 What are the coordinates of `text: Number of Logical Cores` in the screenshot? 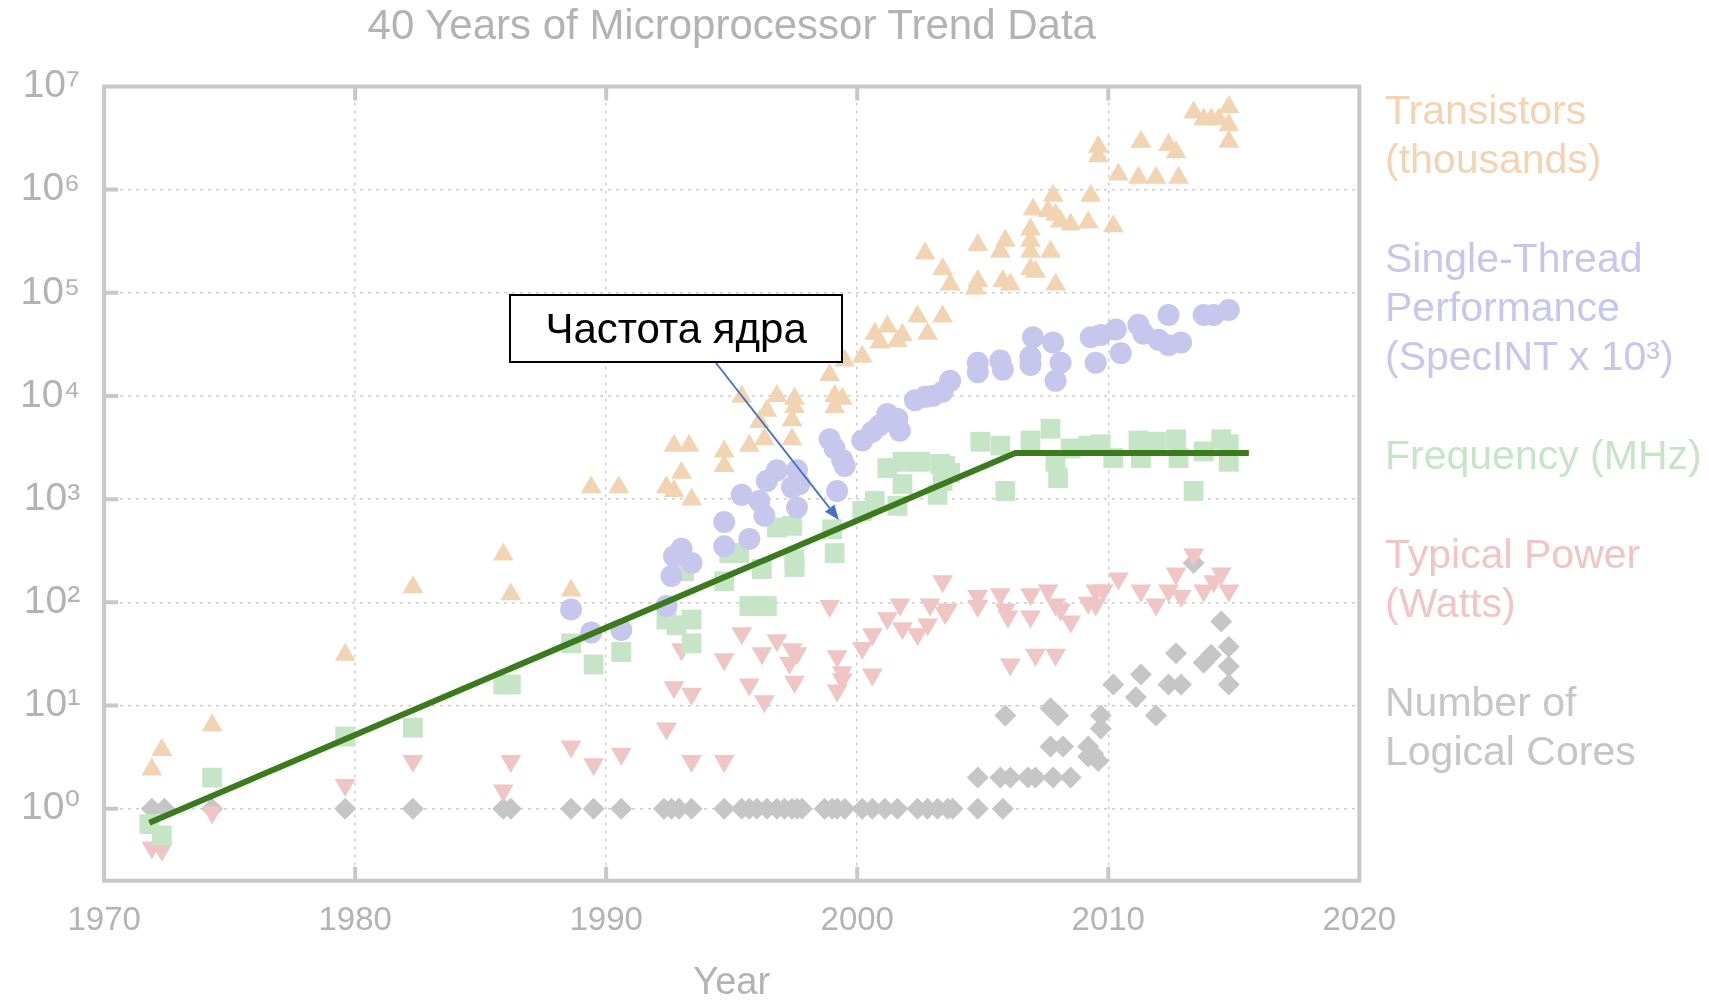 It's located at (1511, 727).